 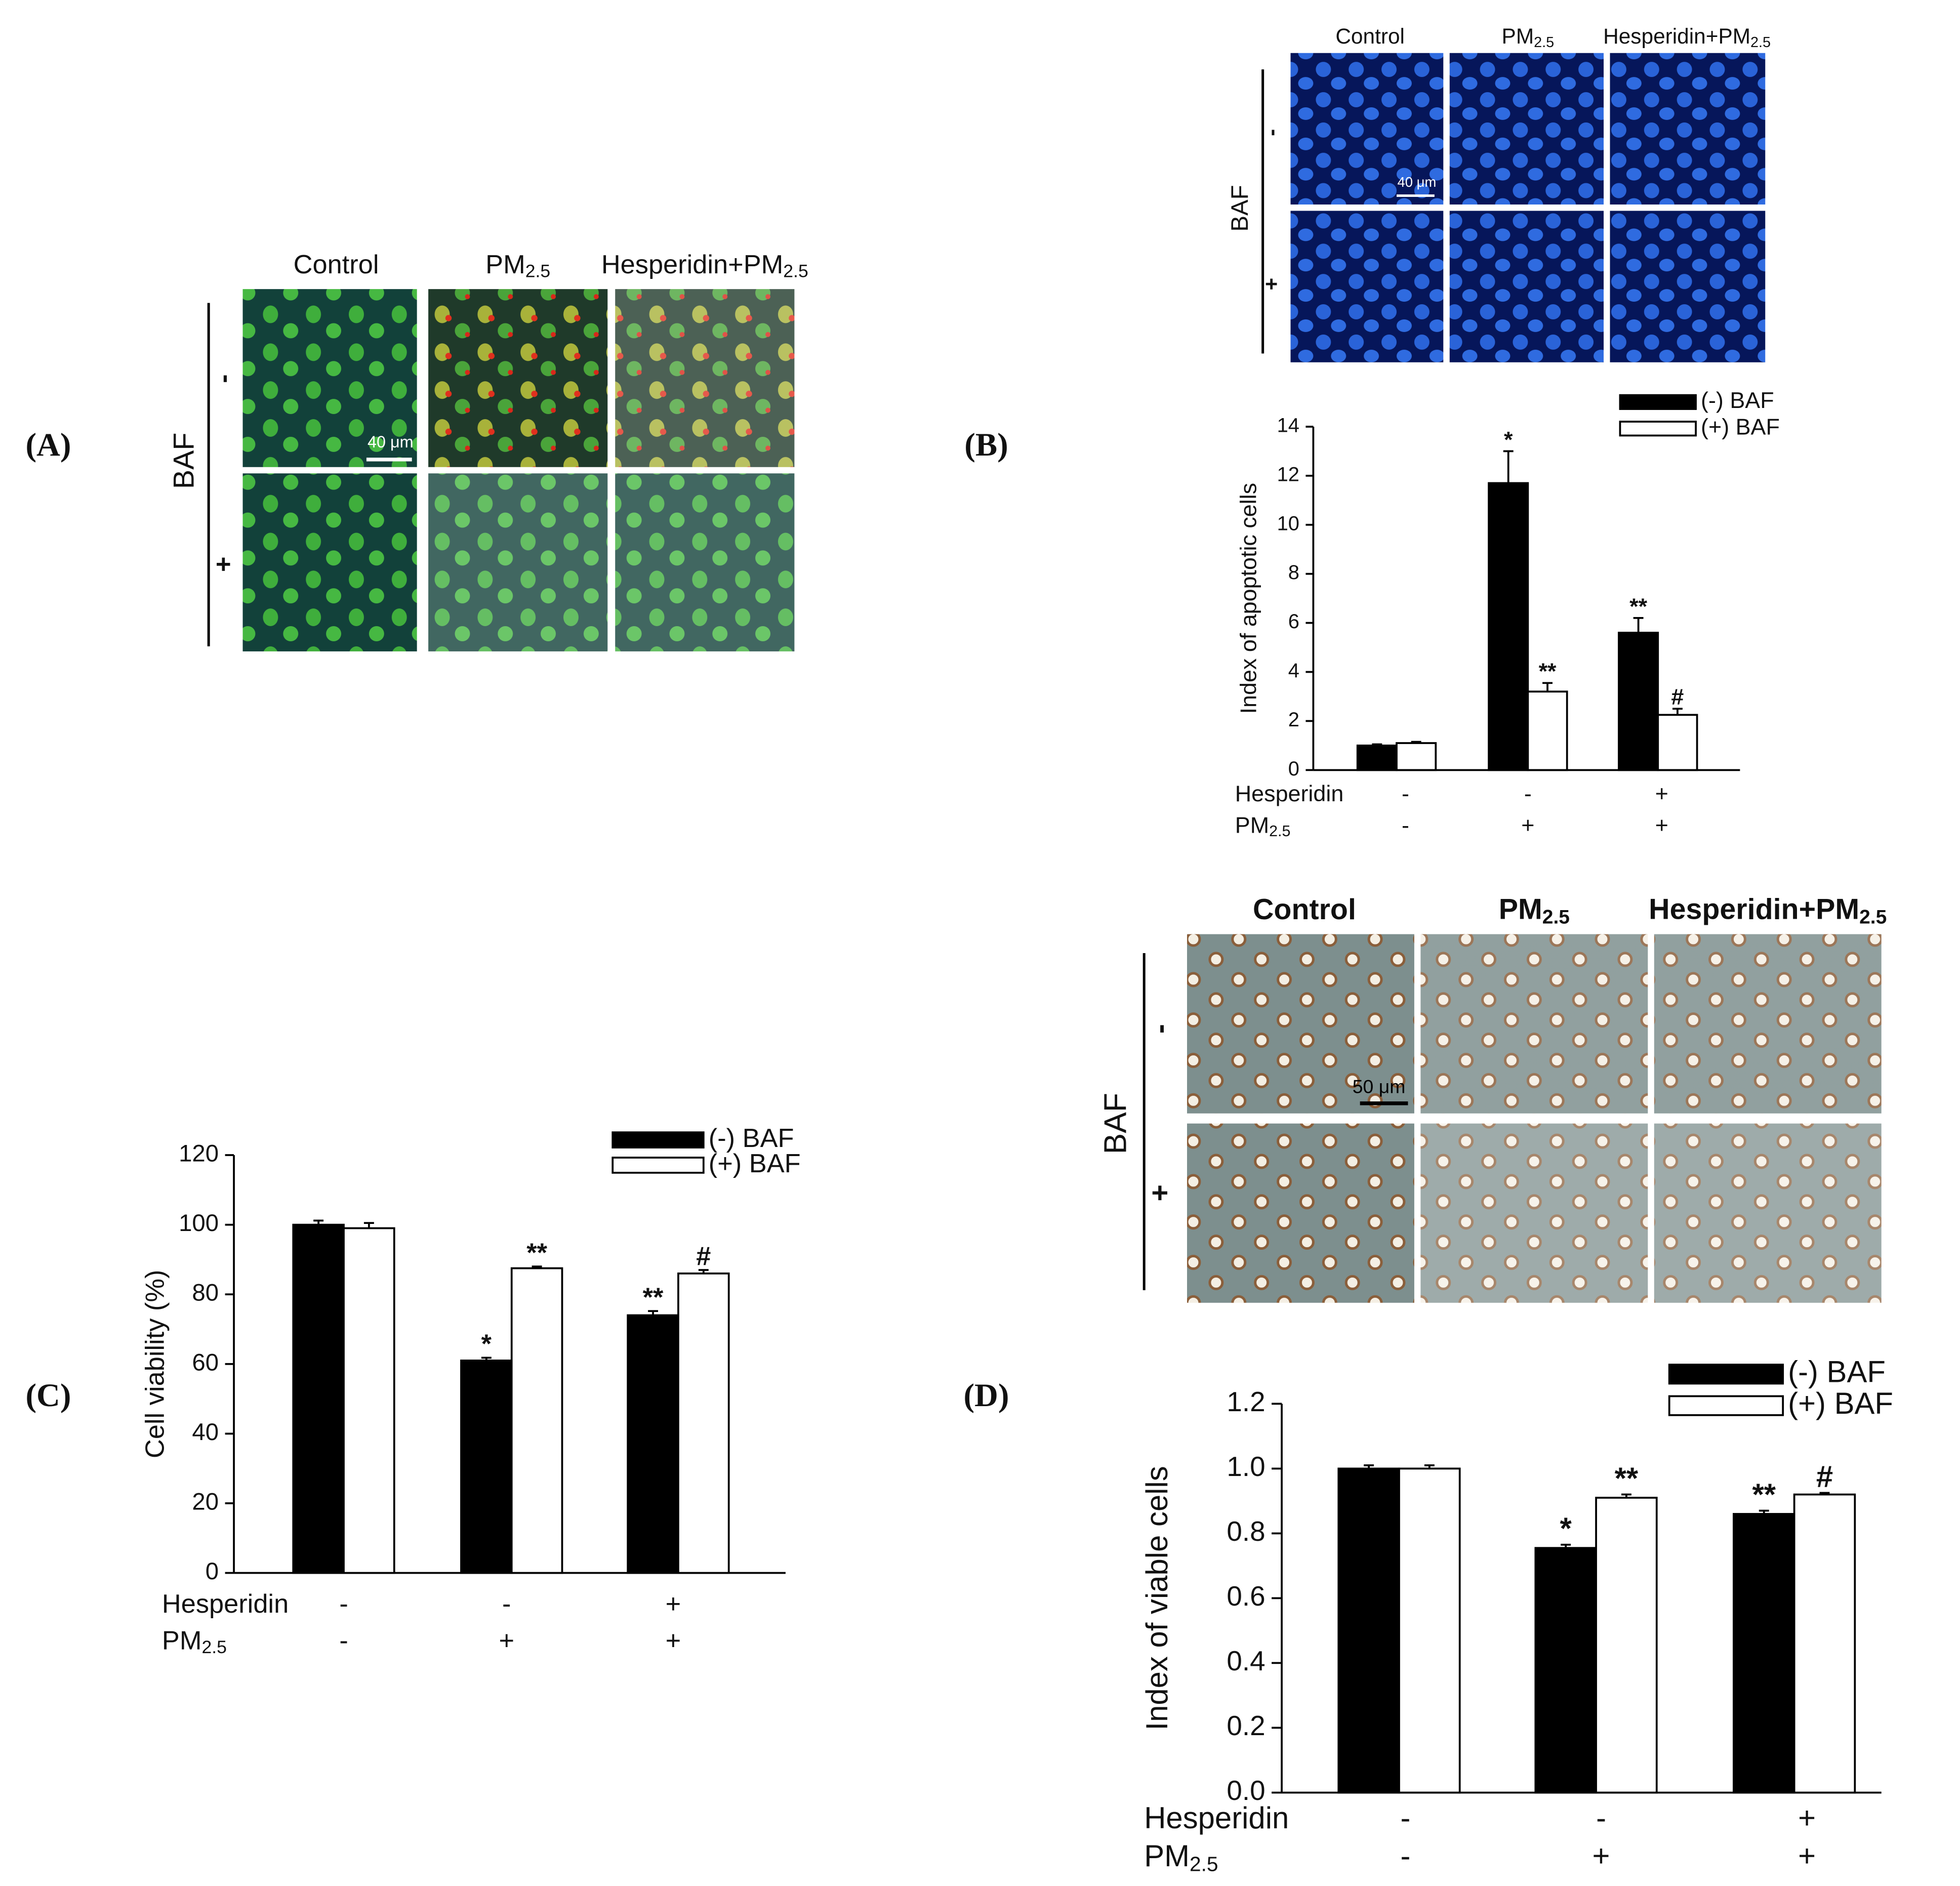 What do you see at coordinates (1246, 1660) in the screenshot?
I see `y-tick-label: 0.4` at bounding box center [1246, 1660].